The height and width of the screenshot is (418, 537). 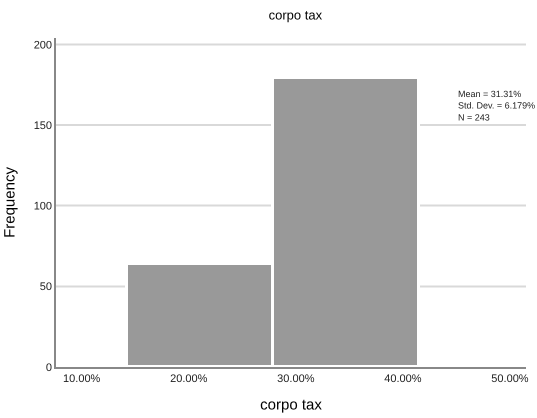 I want to click on y-tick-label: 100, so click(x=43, y=206).